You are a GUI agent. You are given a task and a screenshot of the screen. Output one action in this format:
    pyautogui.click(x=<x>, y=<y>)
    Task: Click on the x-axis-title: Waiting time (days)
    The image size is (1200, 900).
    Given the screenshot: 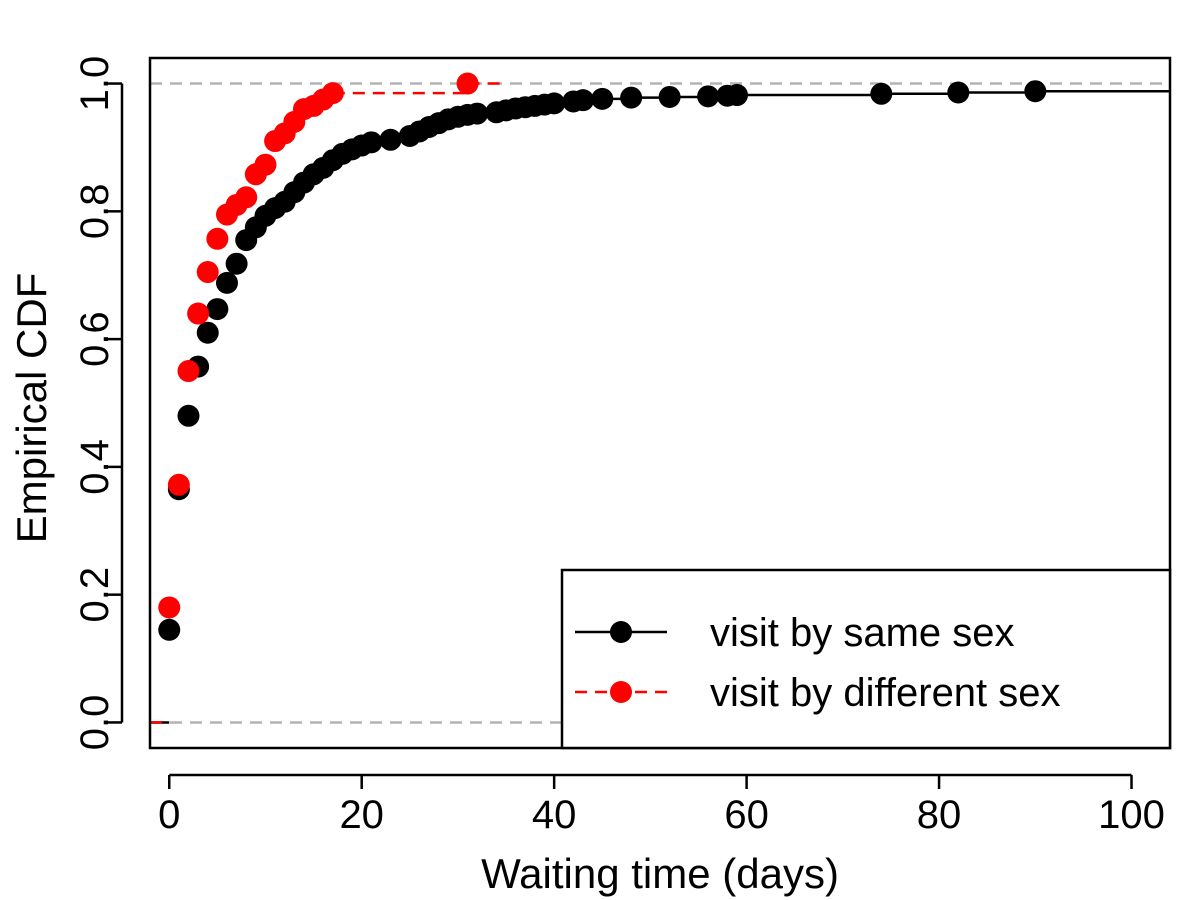 What is the action you would take?
    pyautogui.click(x=660, y=873)
    